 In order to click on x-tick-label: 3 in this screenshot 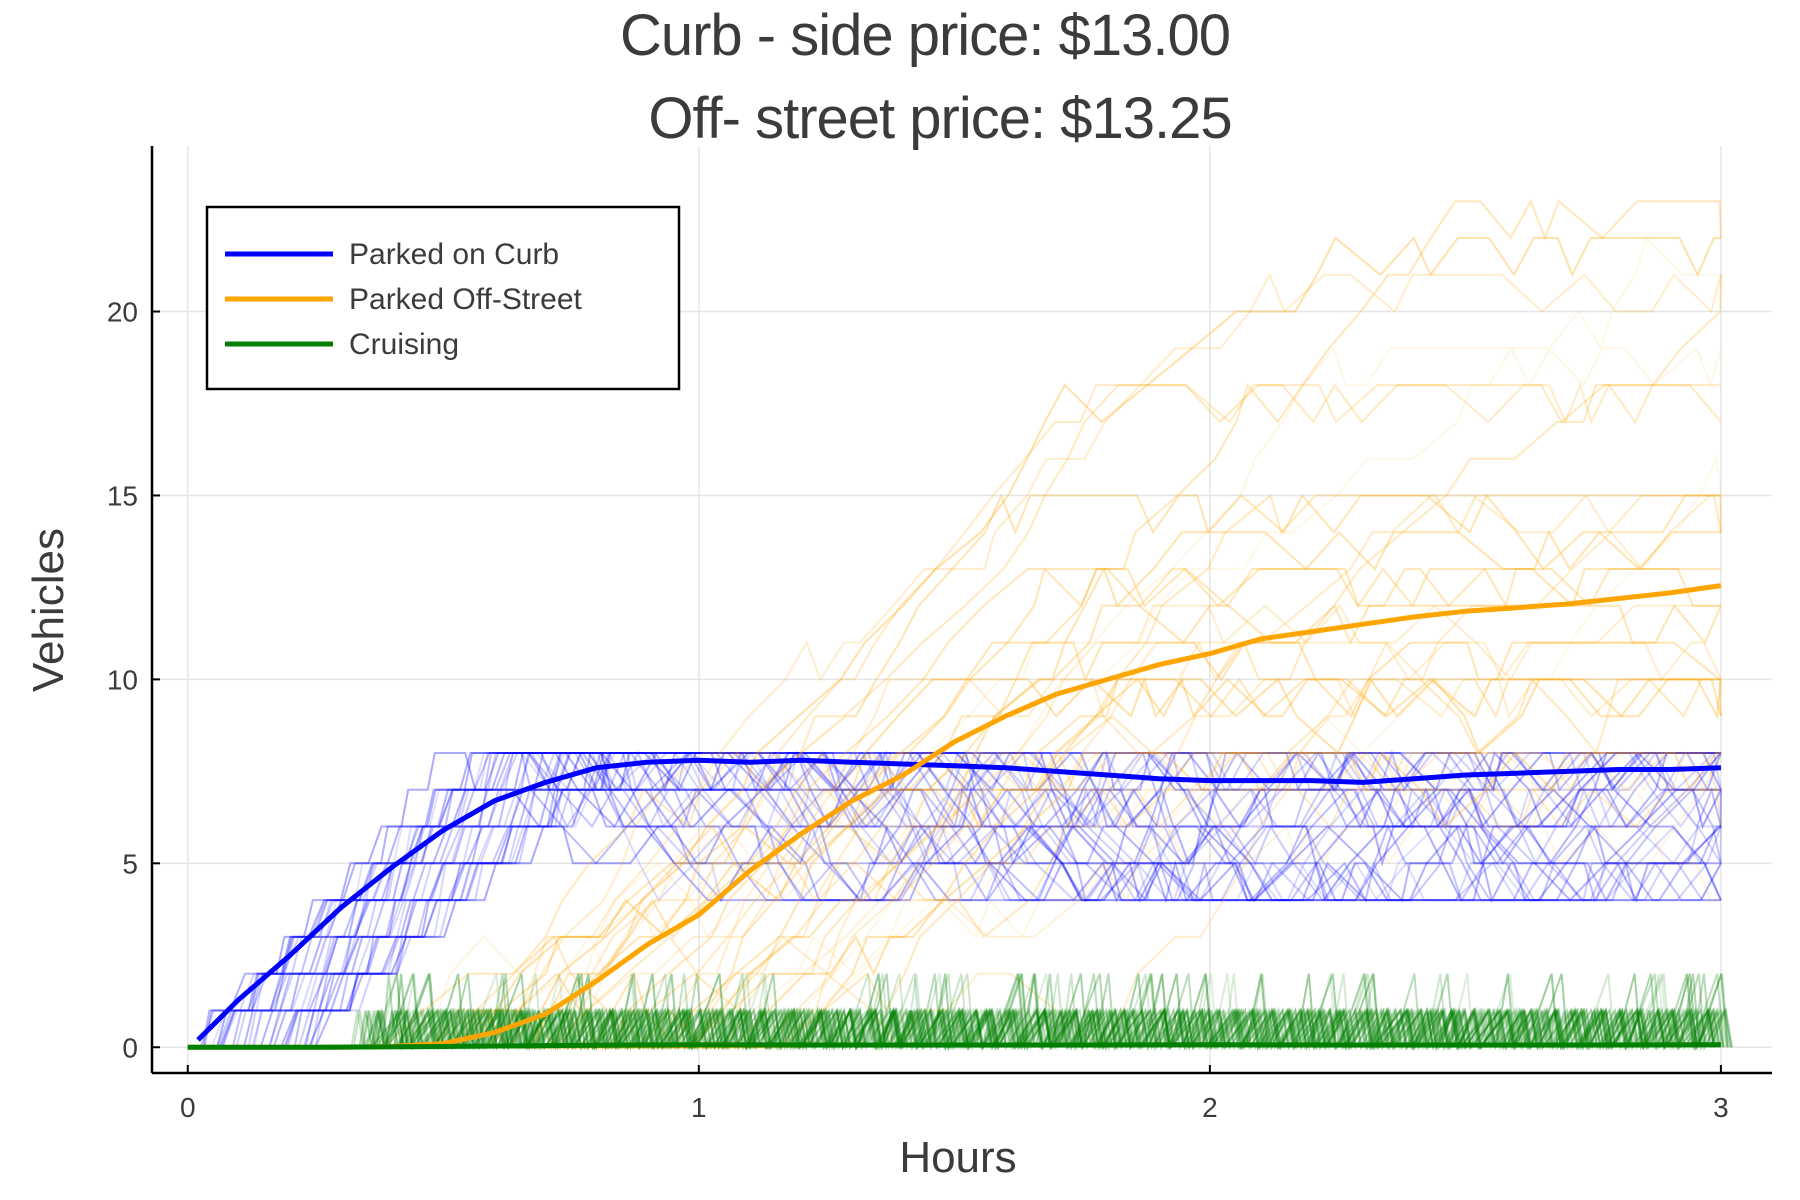, I will do `click(1721, 1107)`.